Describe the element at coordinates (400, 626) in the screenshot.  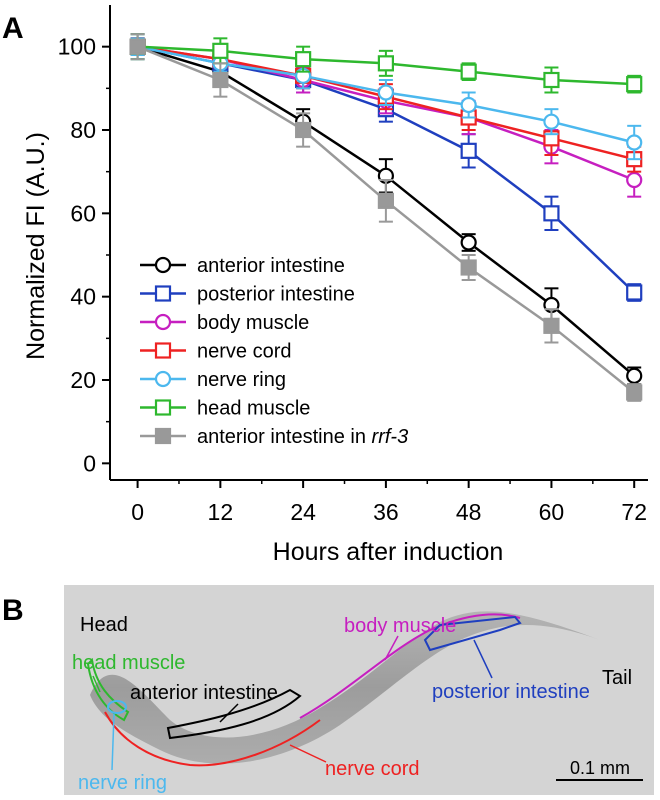
I see `label-body-muscle: body muscle` at that location.